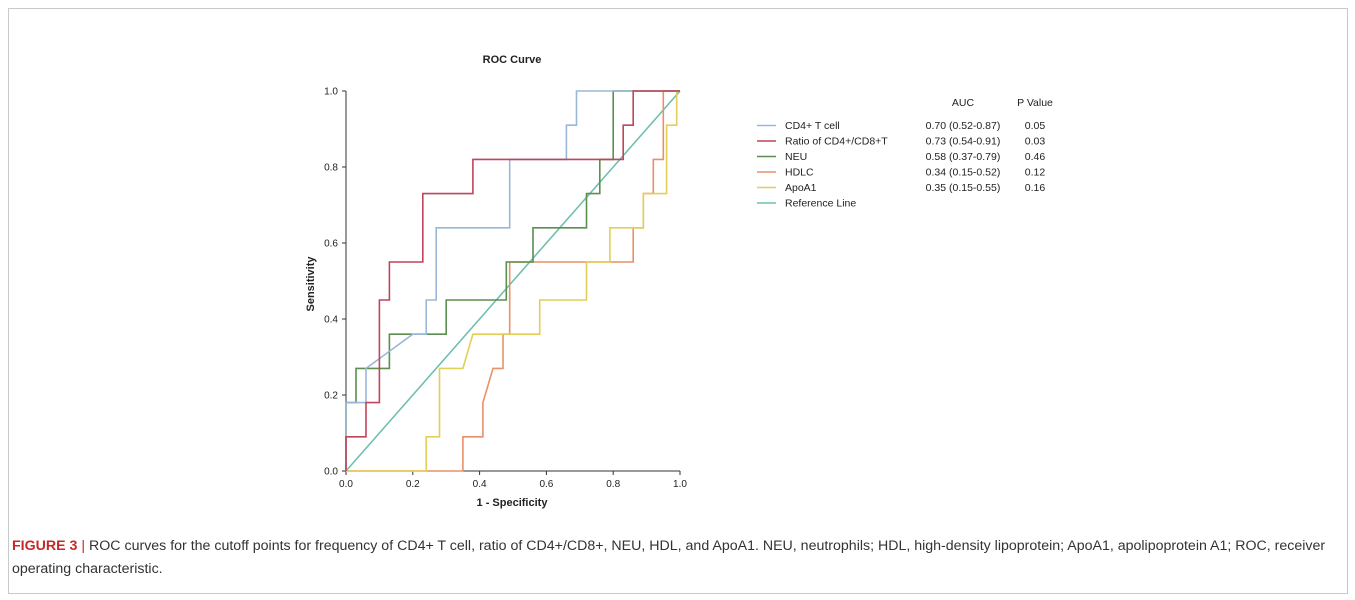  Describe the element at coordinates (680, 484) in the screenshot. I see `x-tick-label: 1.0` at that location.